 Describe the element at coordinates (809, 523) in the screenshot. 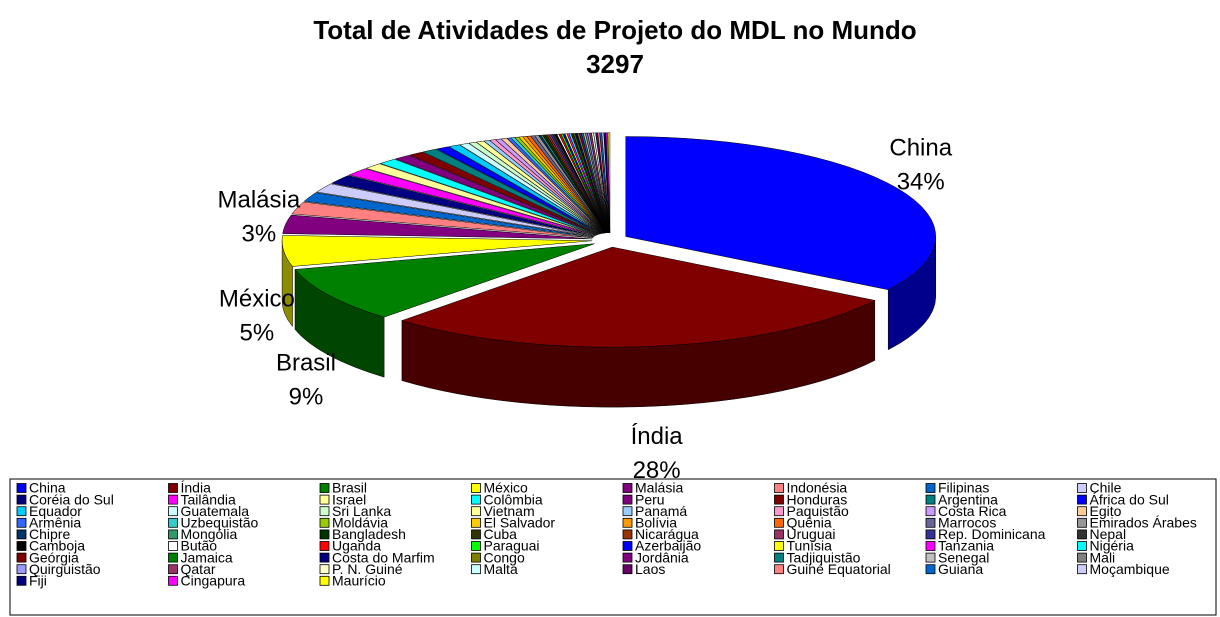

I see `legend-label: Quênia` at that location.